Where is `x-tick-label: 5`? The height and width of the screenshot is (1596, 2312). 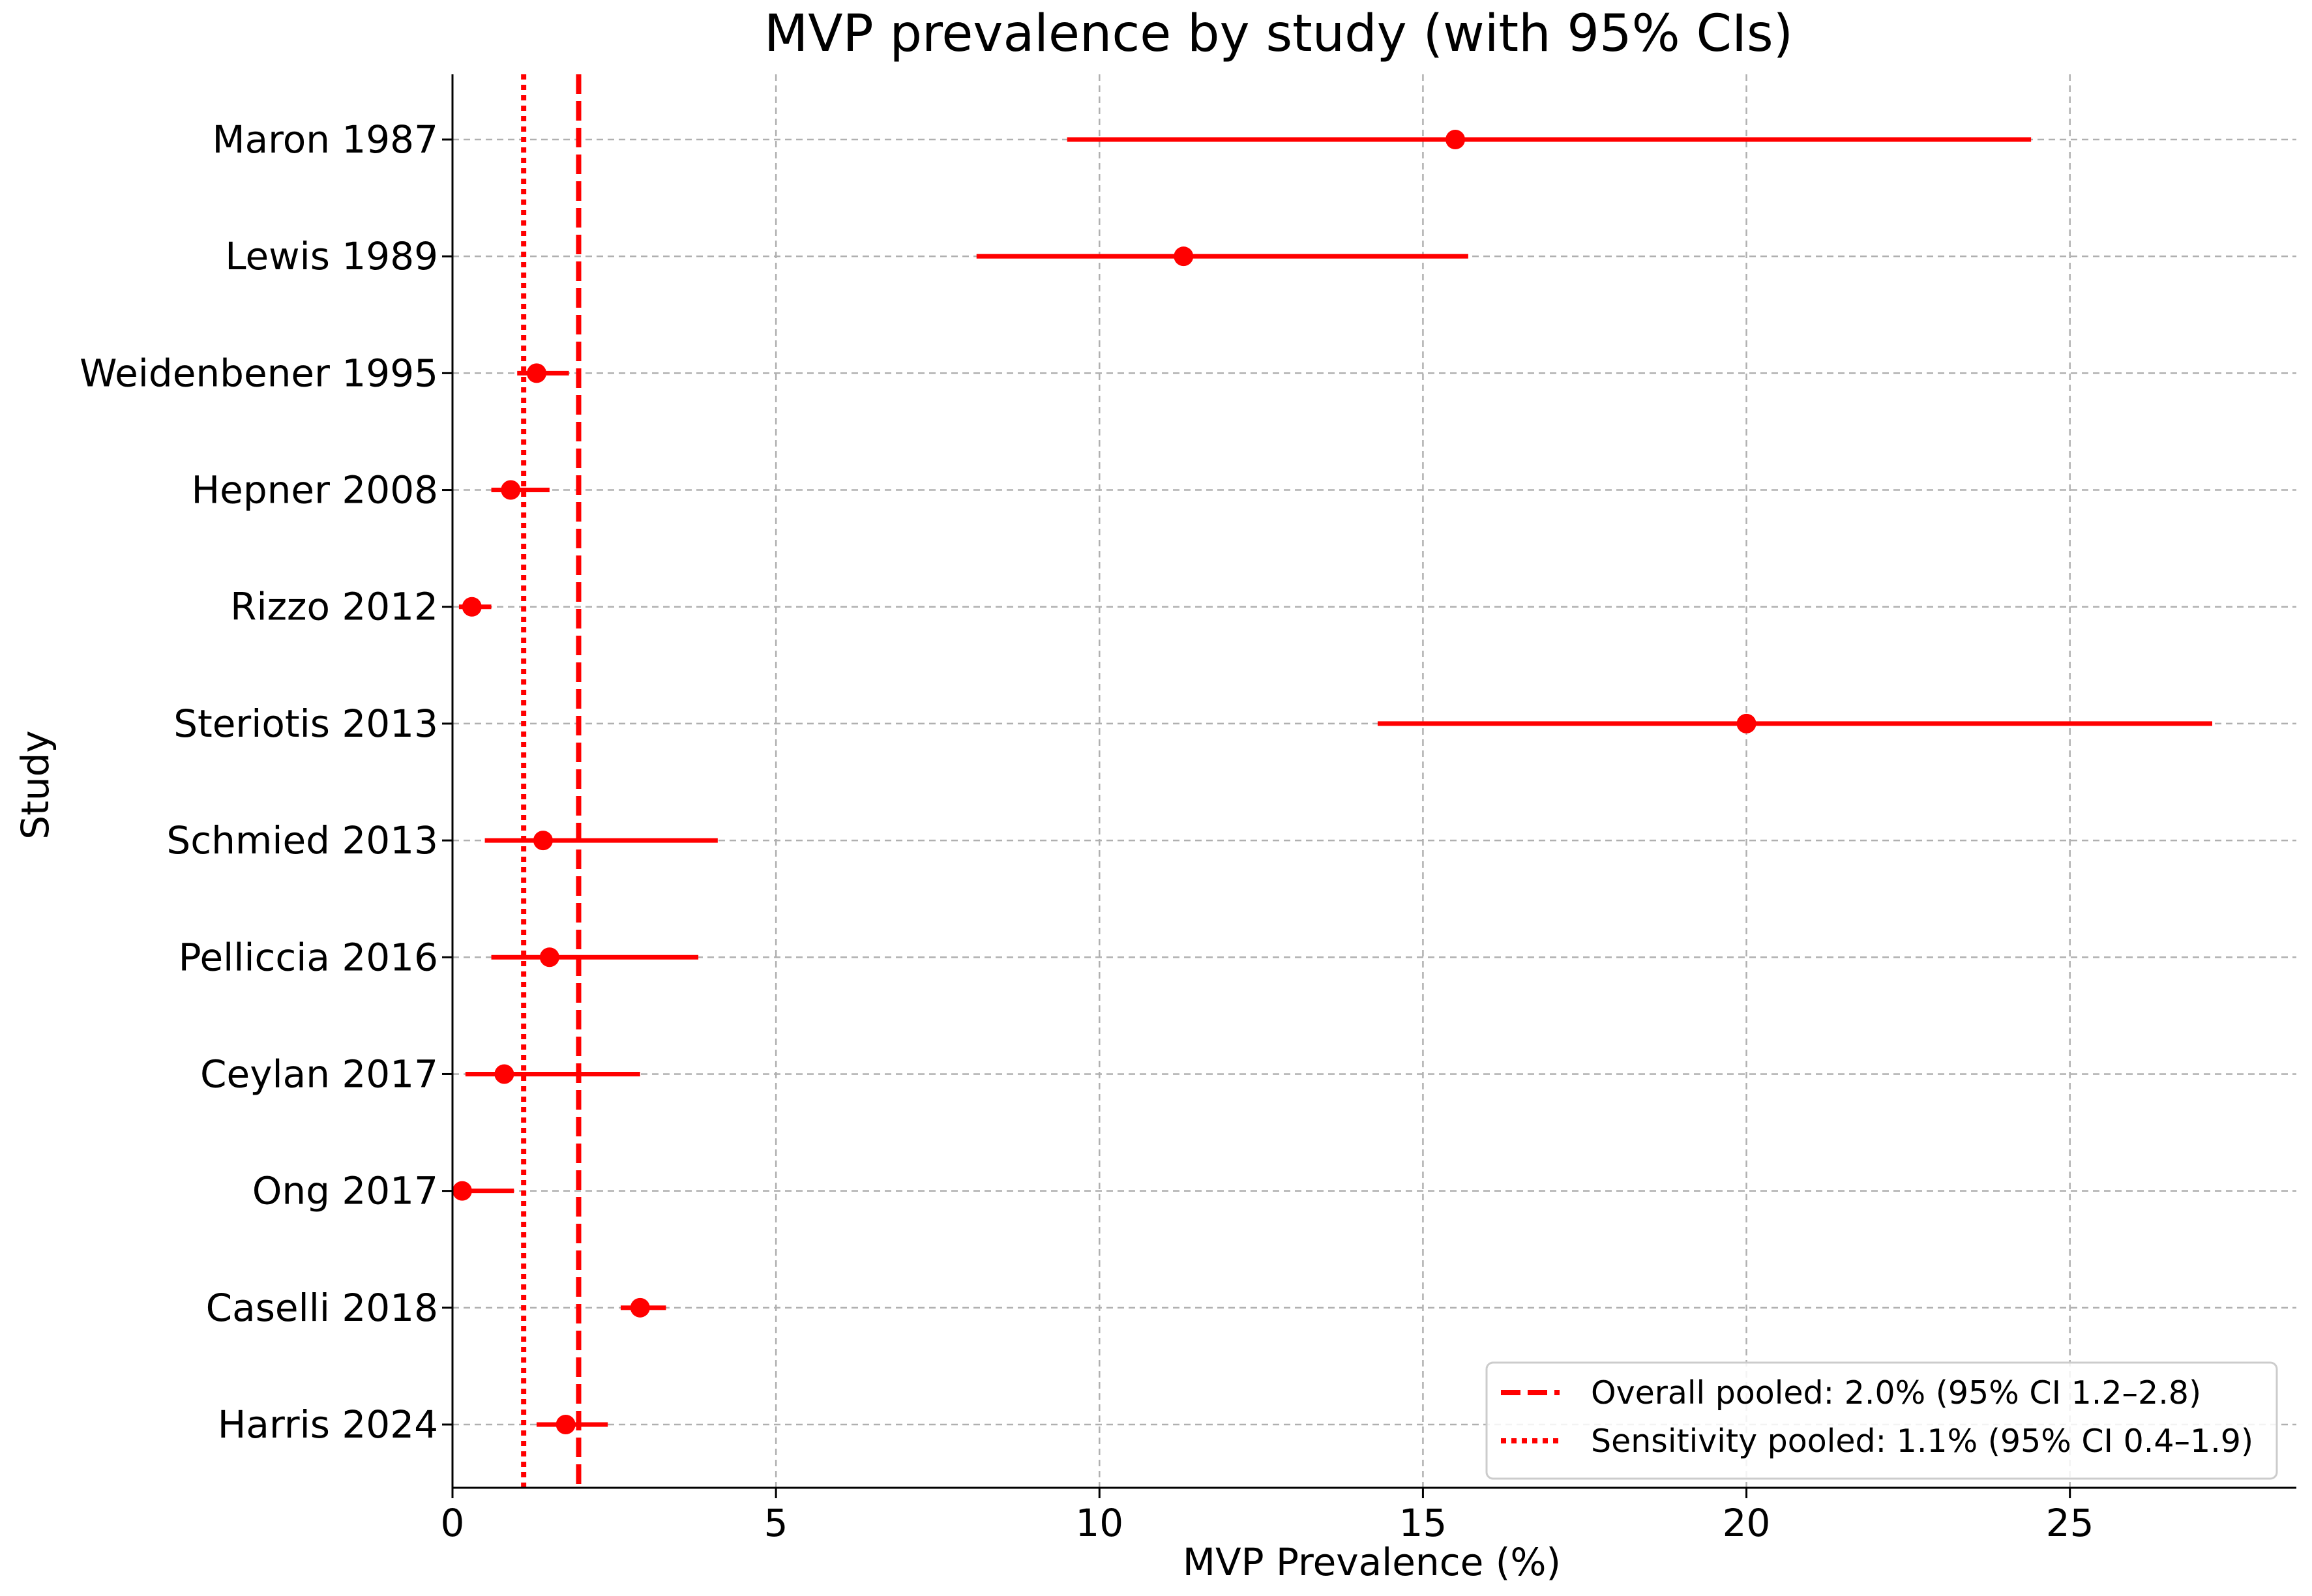
x-tick-label: 5 is located at coordinates (776, 1523).